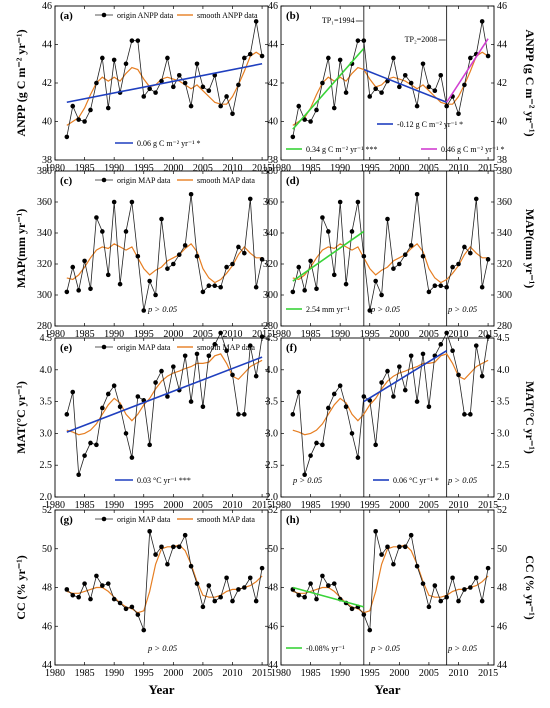  I want to click on y-tick-label: 3.5, so click(46, 402).